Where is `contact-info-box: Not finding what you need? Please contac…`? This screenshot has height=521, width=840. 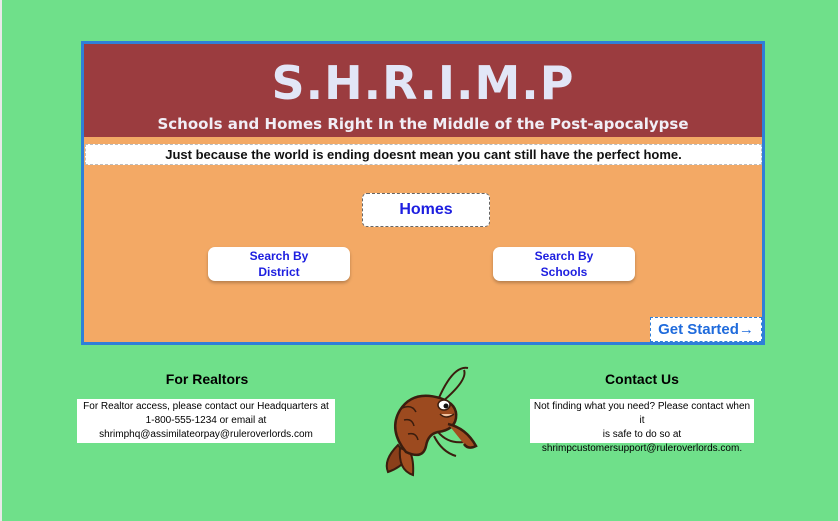 contact-info-box: Not finding what you need? Please contac… is located at coordinates (642, 426).